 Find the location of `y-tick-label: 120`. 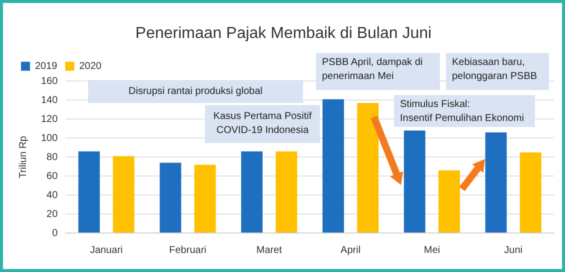

y-tick-label: 120 is located at coordinates (49, 119).